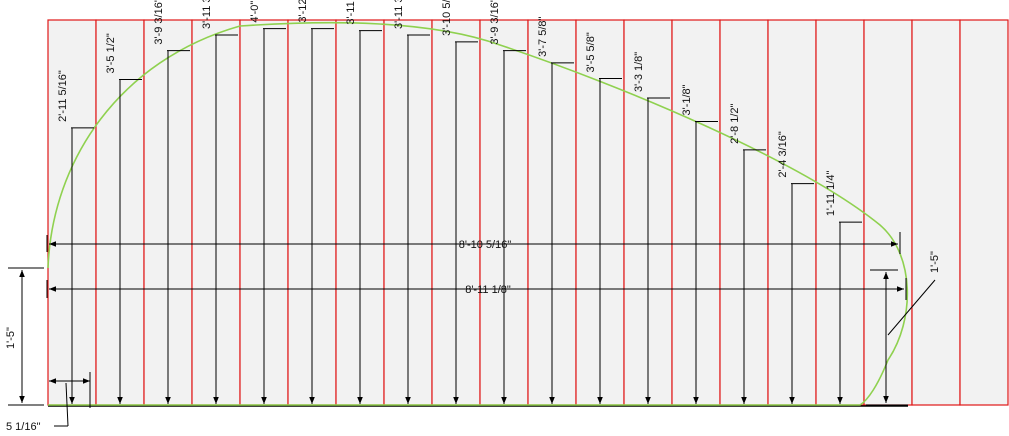 The image size is (1009, 436). Describe the element at coordinates (267, 202) in the screenshot. I see `vertical-dimension: 4'-0"` at that location.